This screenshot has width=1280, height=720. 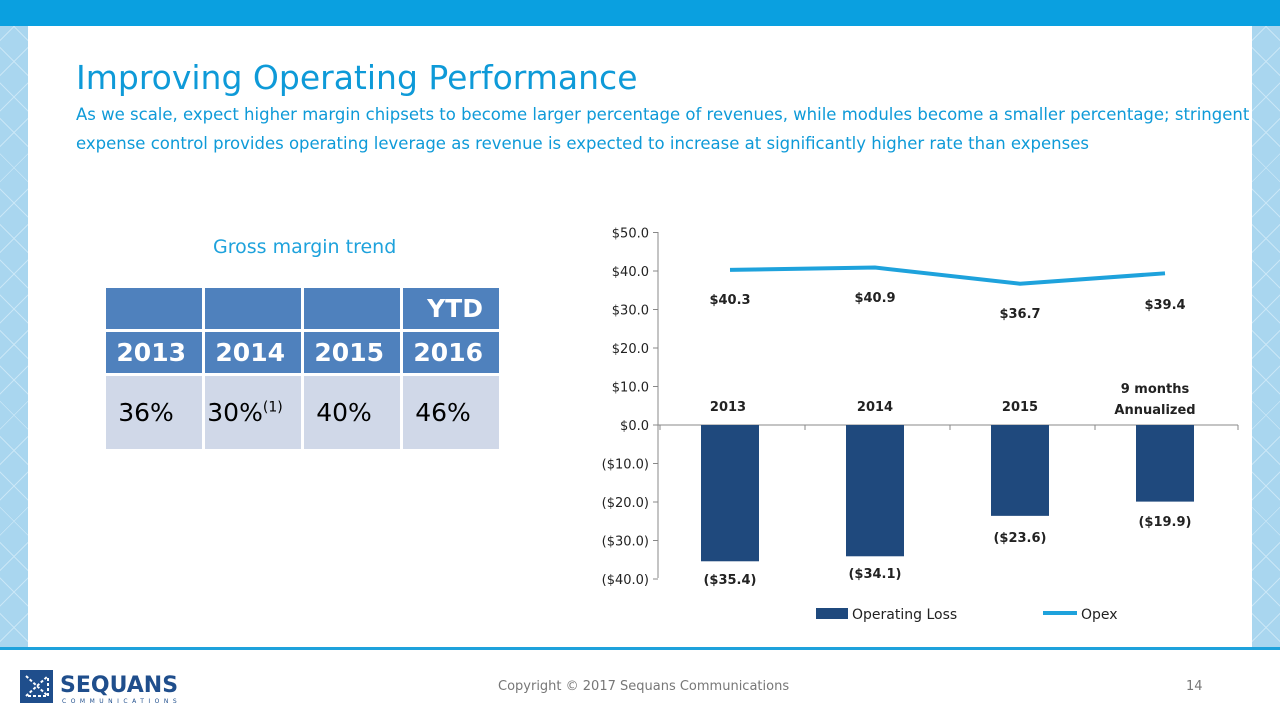 I want to click on bar-data-label: ($35.4), so click(x=729, y=580).